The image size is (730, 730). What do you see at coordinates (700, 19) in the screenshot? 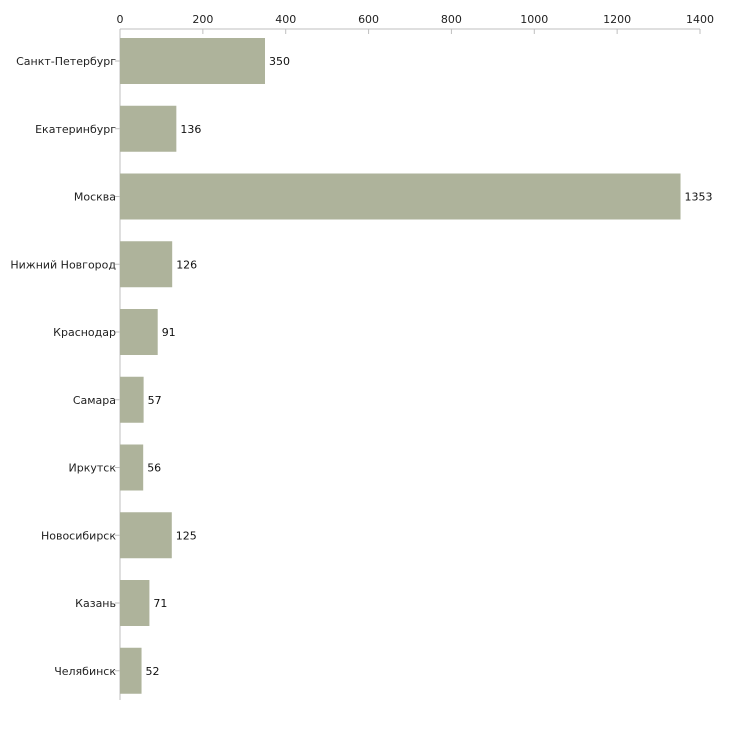
I see `x-tick-label: 1400` at bounding box center [700, 19].